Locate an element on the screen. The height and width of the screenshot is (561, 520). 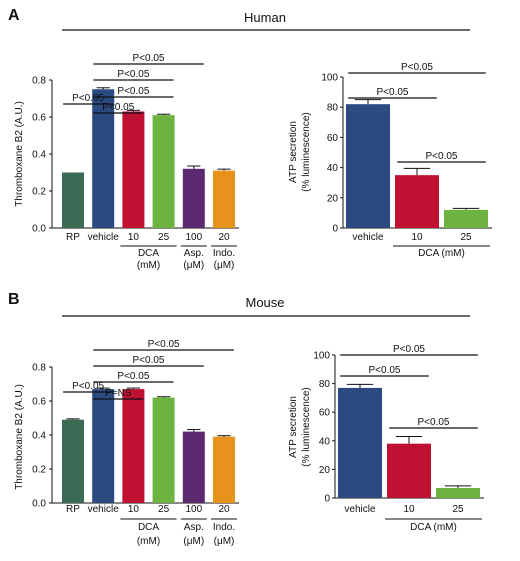
significance-label: P=NS is located at coordinates (118, 393).